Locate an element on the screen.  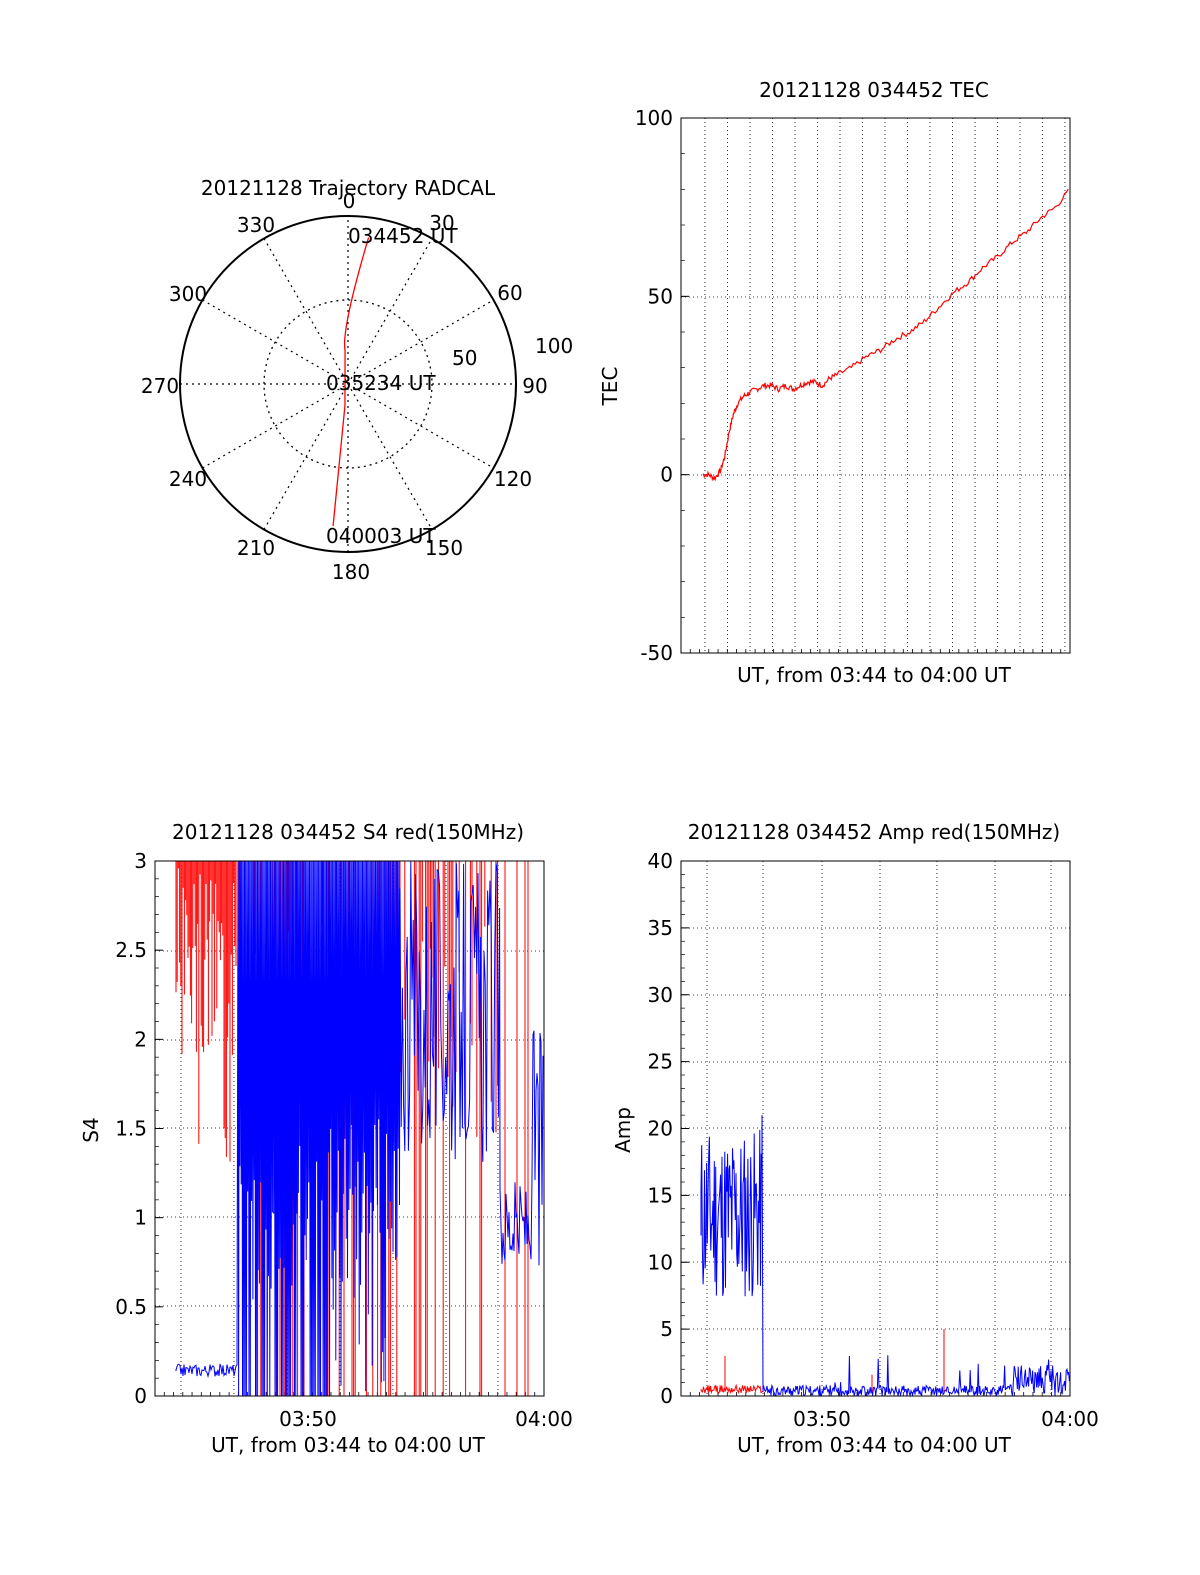
amp-frame is located at coordinates (875, 1128).